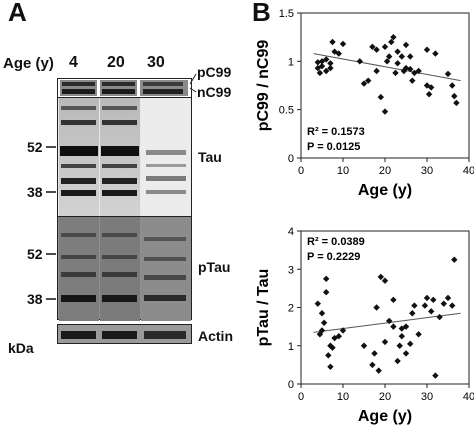 The width and height of the screenshot is (474, 432). What do you see at coordinates (333, 147) in the screenshot?
I see `top-p-annotation: P = 0.0125` at bounding box center [333, 147].